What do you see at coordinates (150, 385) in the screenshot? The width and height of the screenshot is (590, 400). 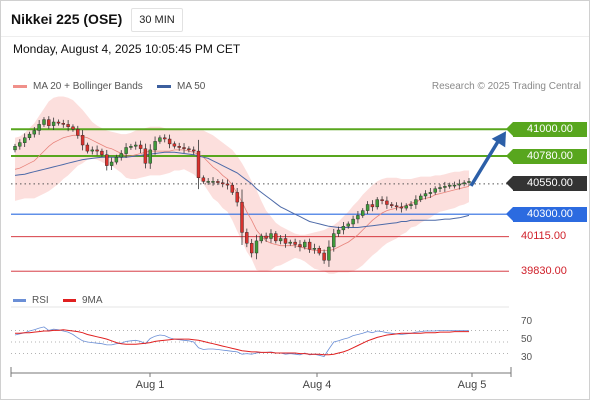 I see `x-label-aug-1: Aug 1` at bounding box center [150, 385].